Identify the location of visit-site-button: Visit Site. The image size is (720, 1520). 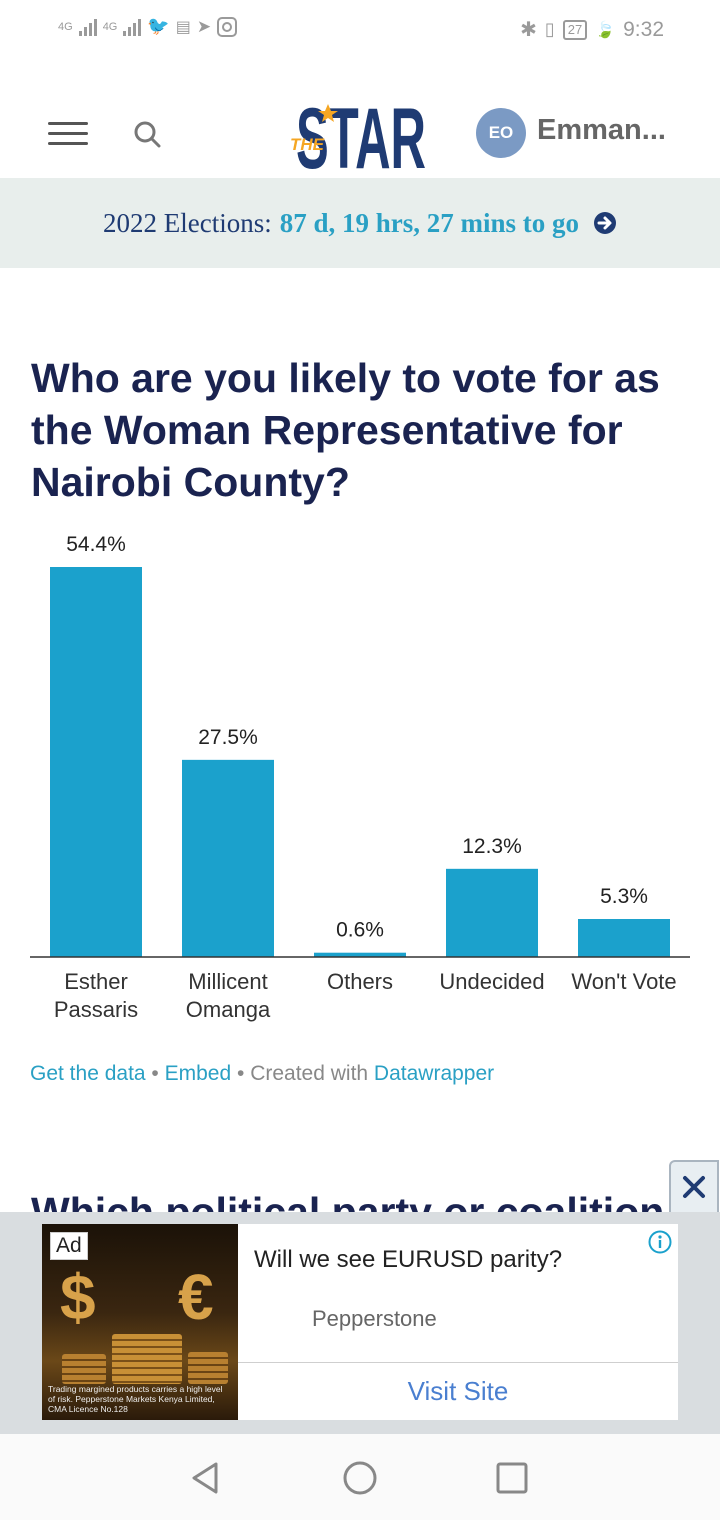
(458, 1391).